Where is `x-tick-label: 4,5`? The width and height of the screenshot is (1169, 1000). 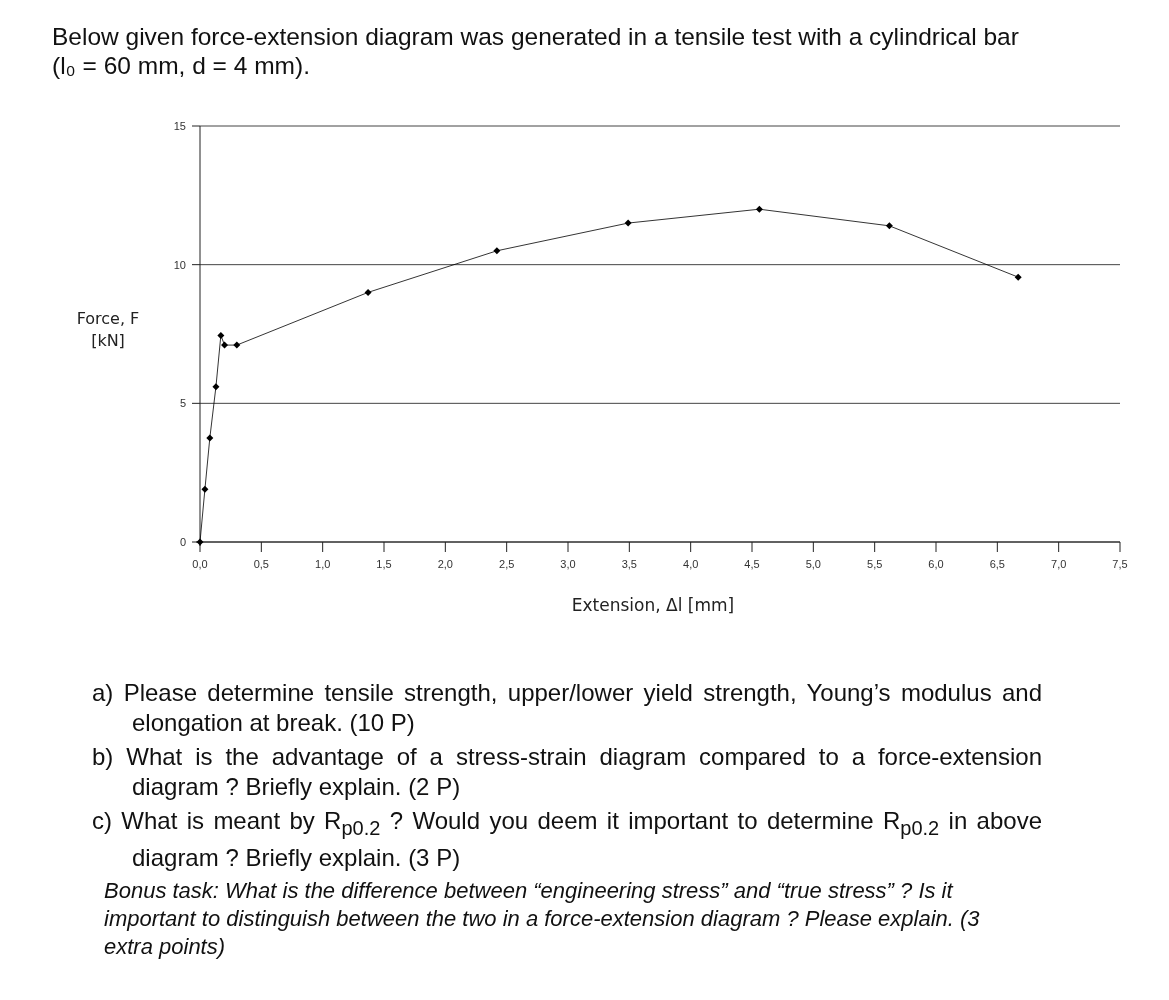 x-tick-label: 4,5 is located at coordinates (752, 564).